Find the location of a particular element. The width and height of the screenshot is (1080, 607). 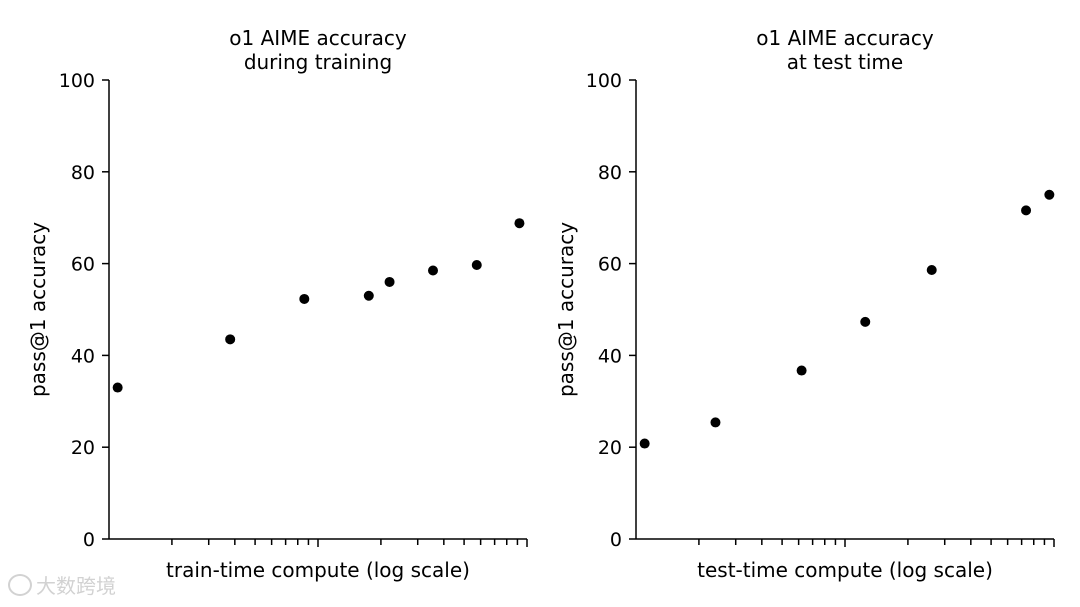

watermark-logo-icon is located at coordinates (20, 585).